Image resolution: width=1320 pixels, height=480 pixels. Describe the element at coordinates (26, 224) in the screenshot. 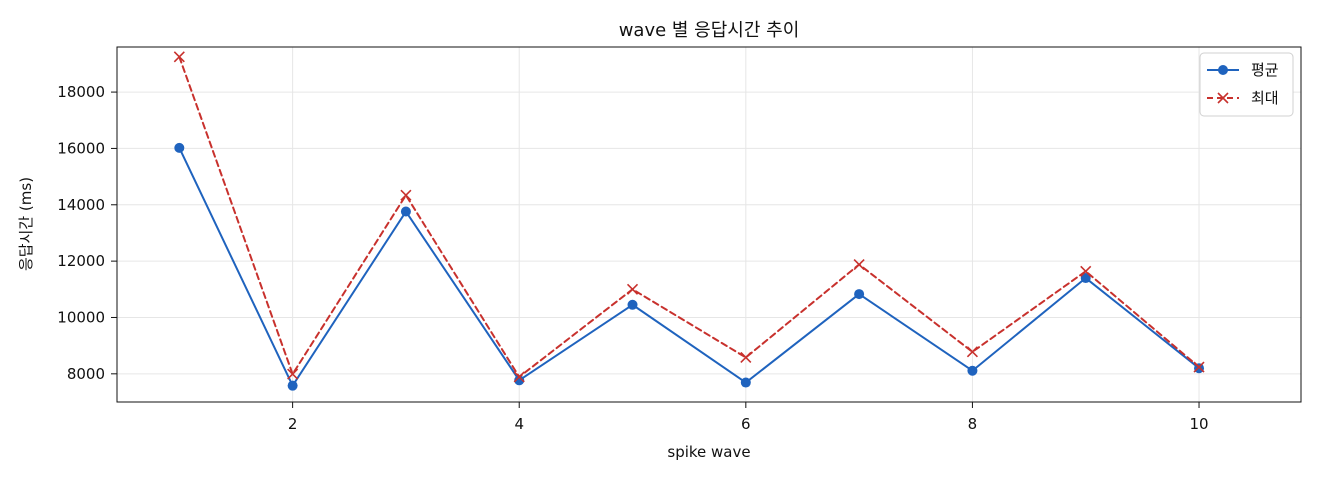

I see `y-axis-label: 응답시간 (ms)` at that location.